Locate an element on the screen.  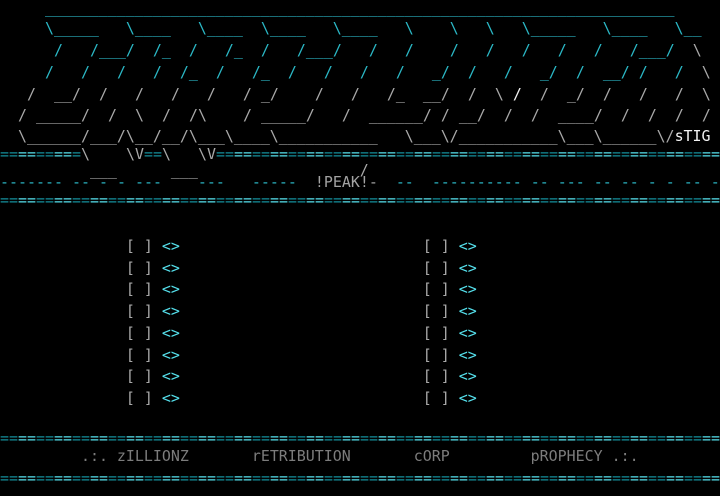
list-row-1-segment: [ ] is located at coordinates (436, 246).